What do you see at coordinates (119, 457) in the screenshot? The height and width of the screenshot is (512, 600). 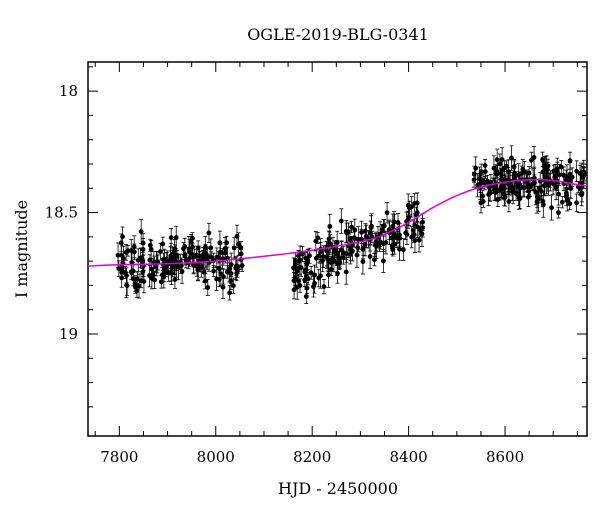 I see `x-tick-label: 7800` at bounding box center [119, 457].